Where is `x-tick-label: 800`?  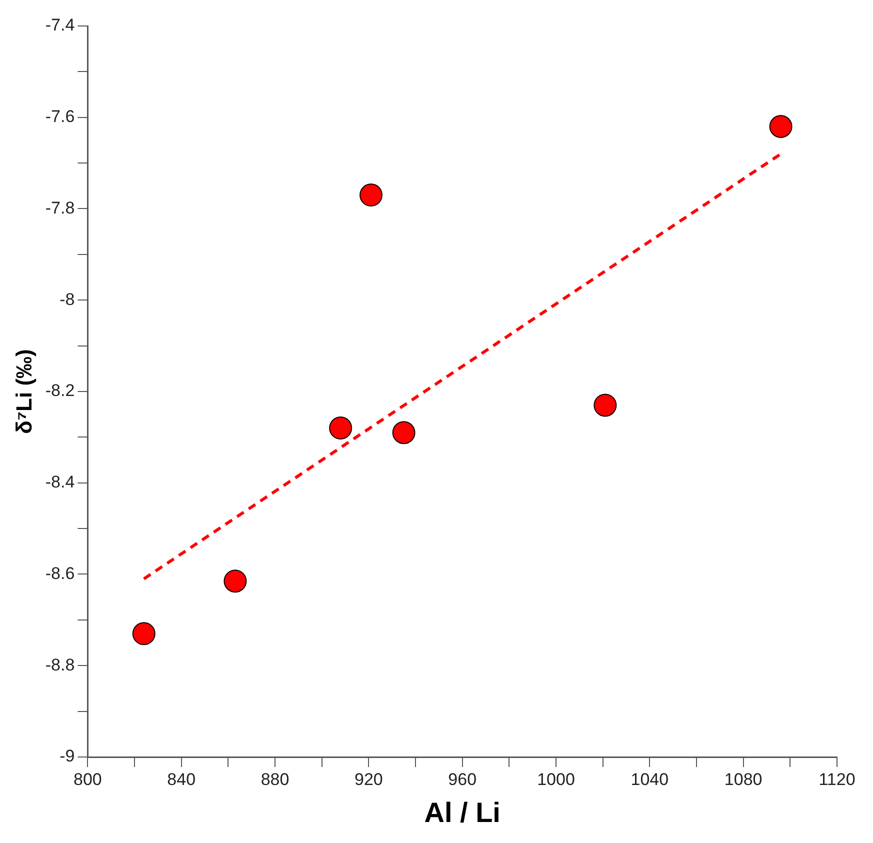 x-tick-label: 800 is located at coordinates (88, 779).